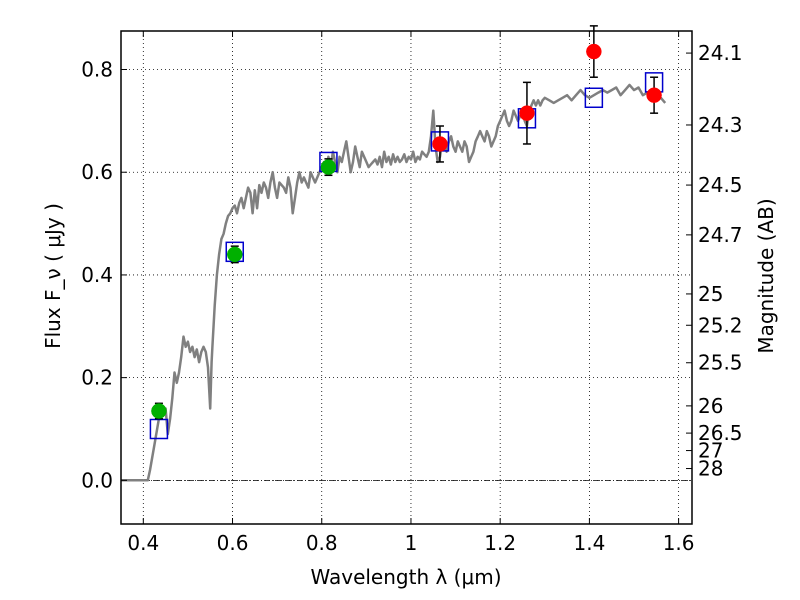 This screenshot has width=800, height=600. Describe the element at coordinates (500, 543) in the screenshot. I see `x-tick-label: 1.2` at that location.